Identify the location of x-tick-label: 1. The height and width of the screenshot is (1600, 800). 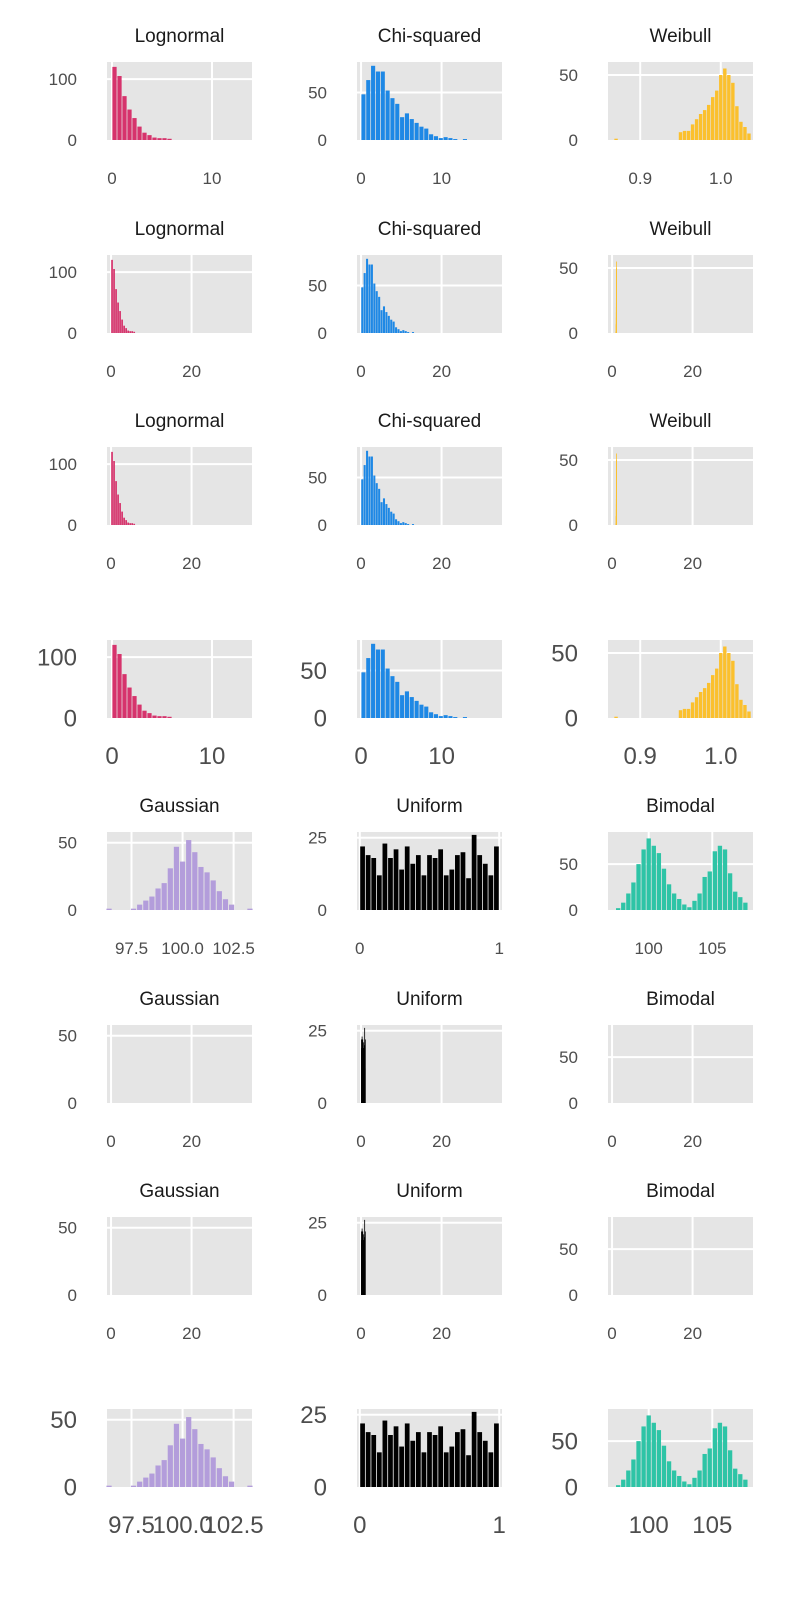
(499, 1525).